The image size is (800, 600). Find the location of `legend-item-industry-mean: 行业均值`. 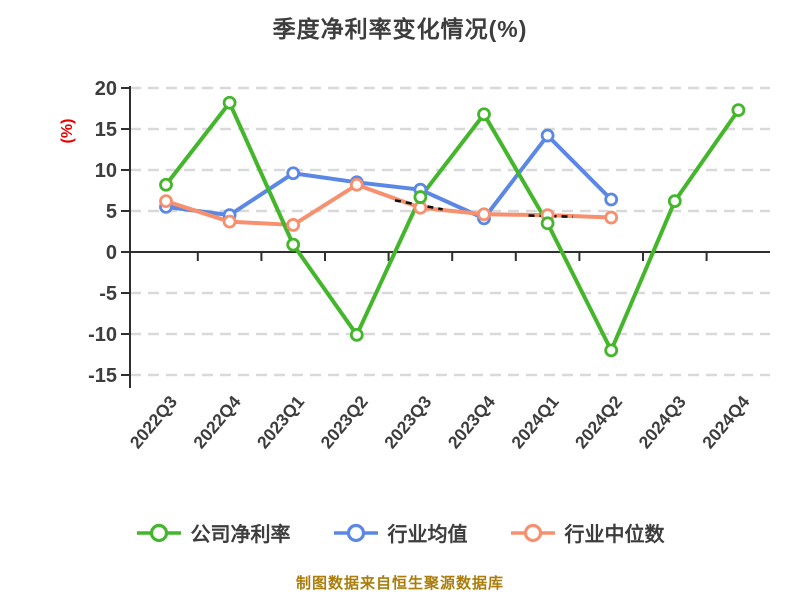

legend-item-industry-mean: 行业均值 is located at coordinates (400, 532).